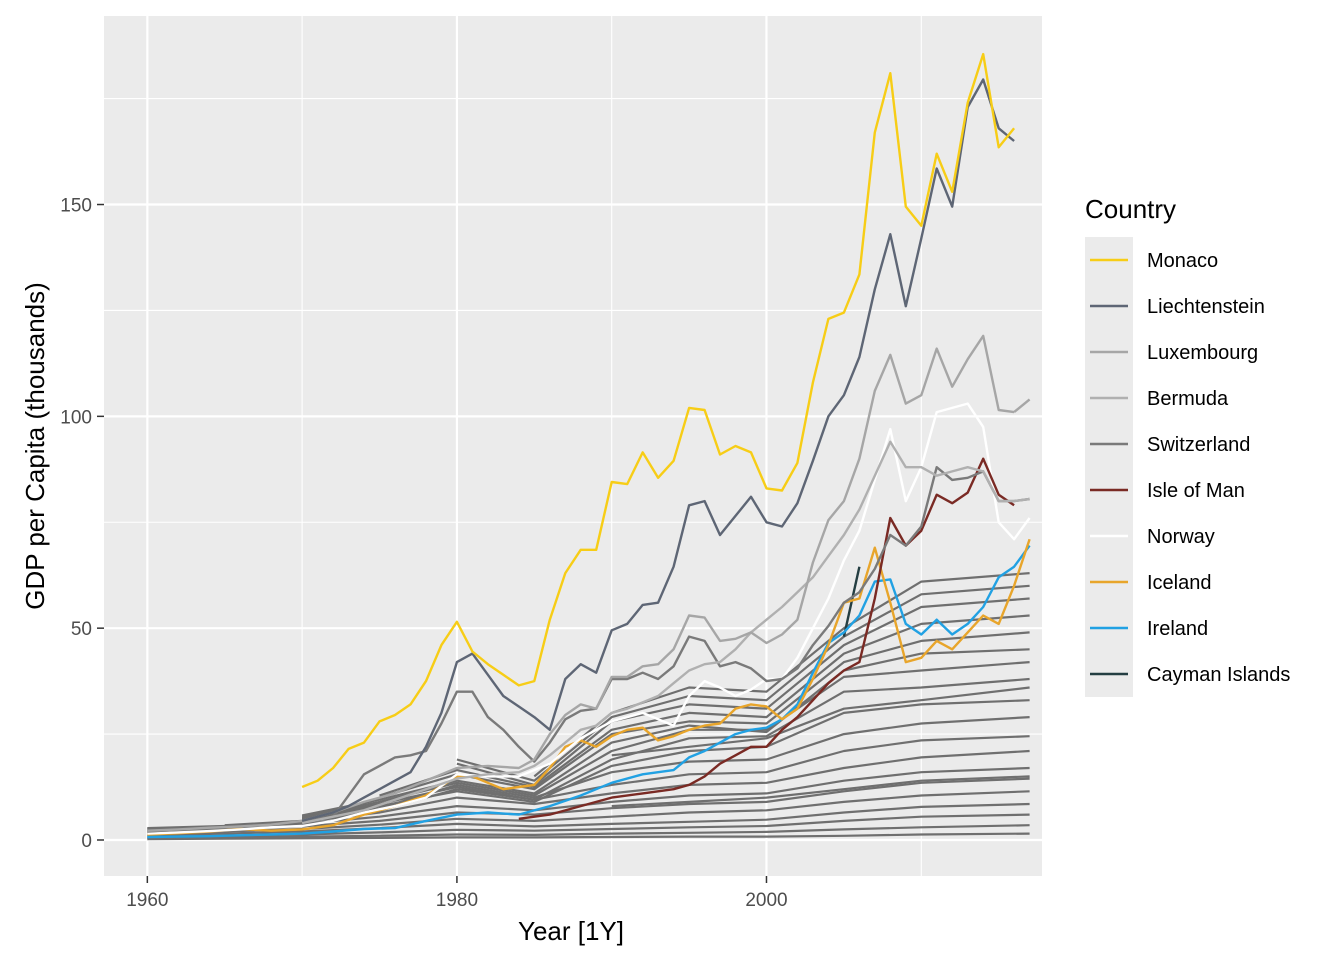 This screenshot has width=1344, height=965. Describe the element at coordinates (766, 900) in the screenshot. I see `x-tick-label: 2000` at that location.